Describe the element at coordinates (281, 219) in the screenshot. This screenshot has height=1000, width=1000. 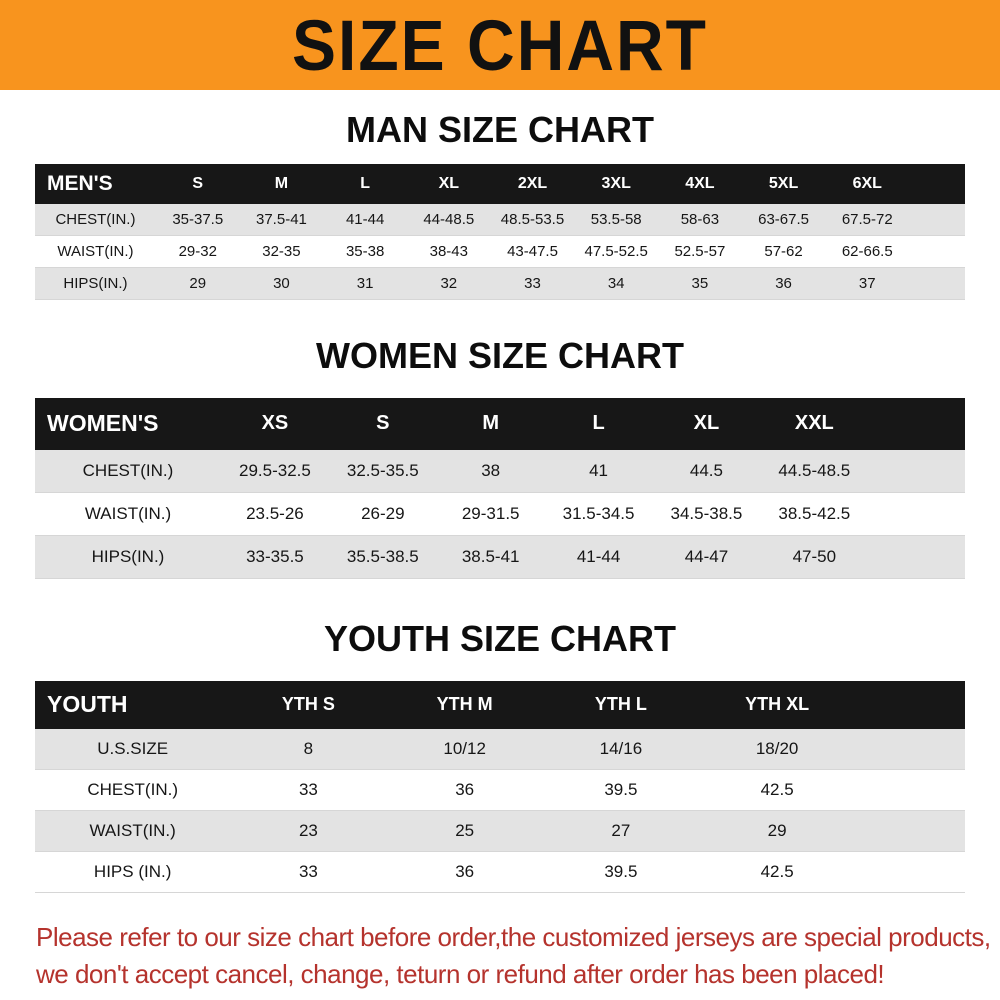
I see `cell: 37.5-41` at that location.